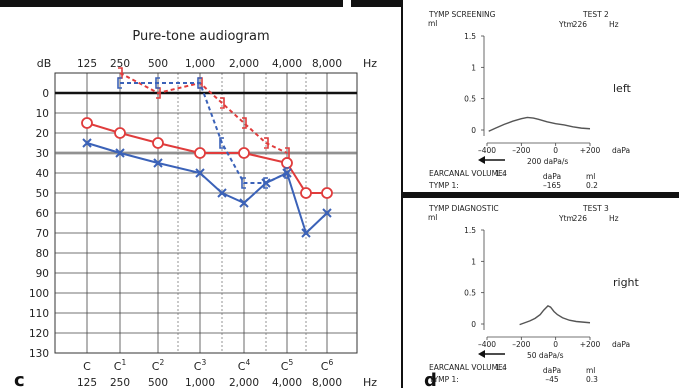 The width and height of the screenshot is (679, 392). Describe the element at coordinates (552, 370) in the screenshot. I see `tymp-dapa-header: daPa` at that location.